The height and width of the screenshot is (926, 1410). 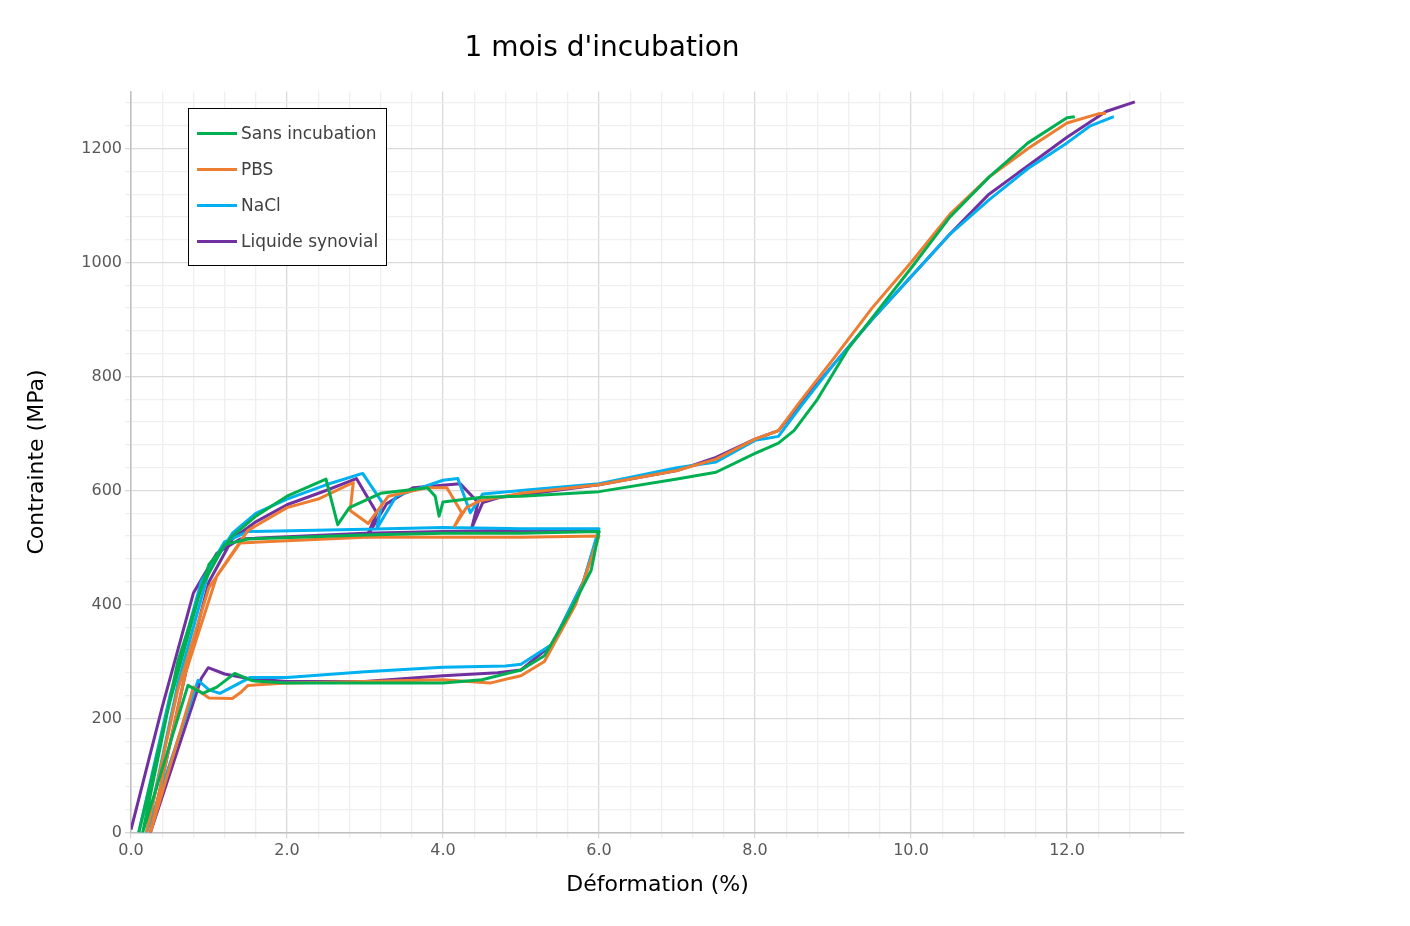 I want to click on x-tick-label: 4.0, so click(x=443, y=850).